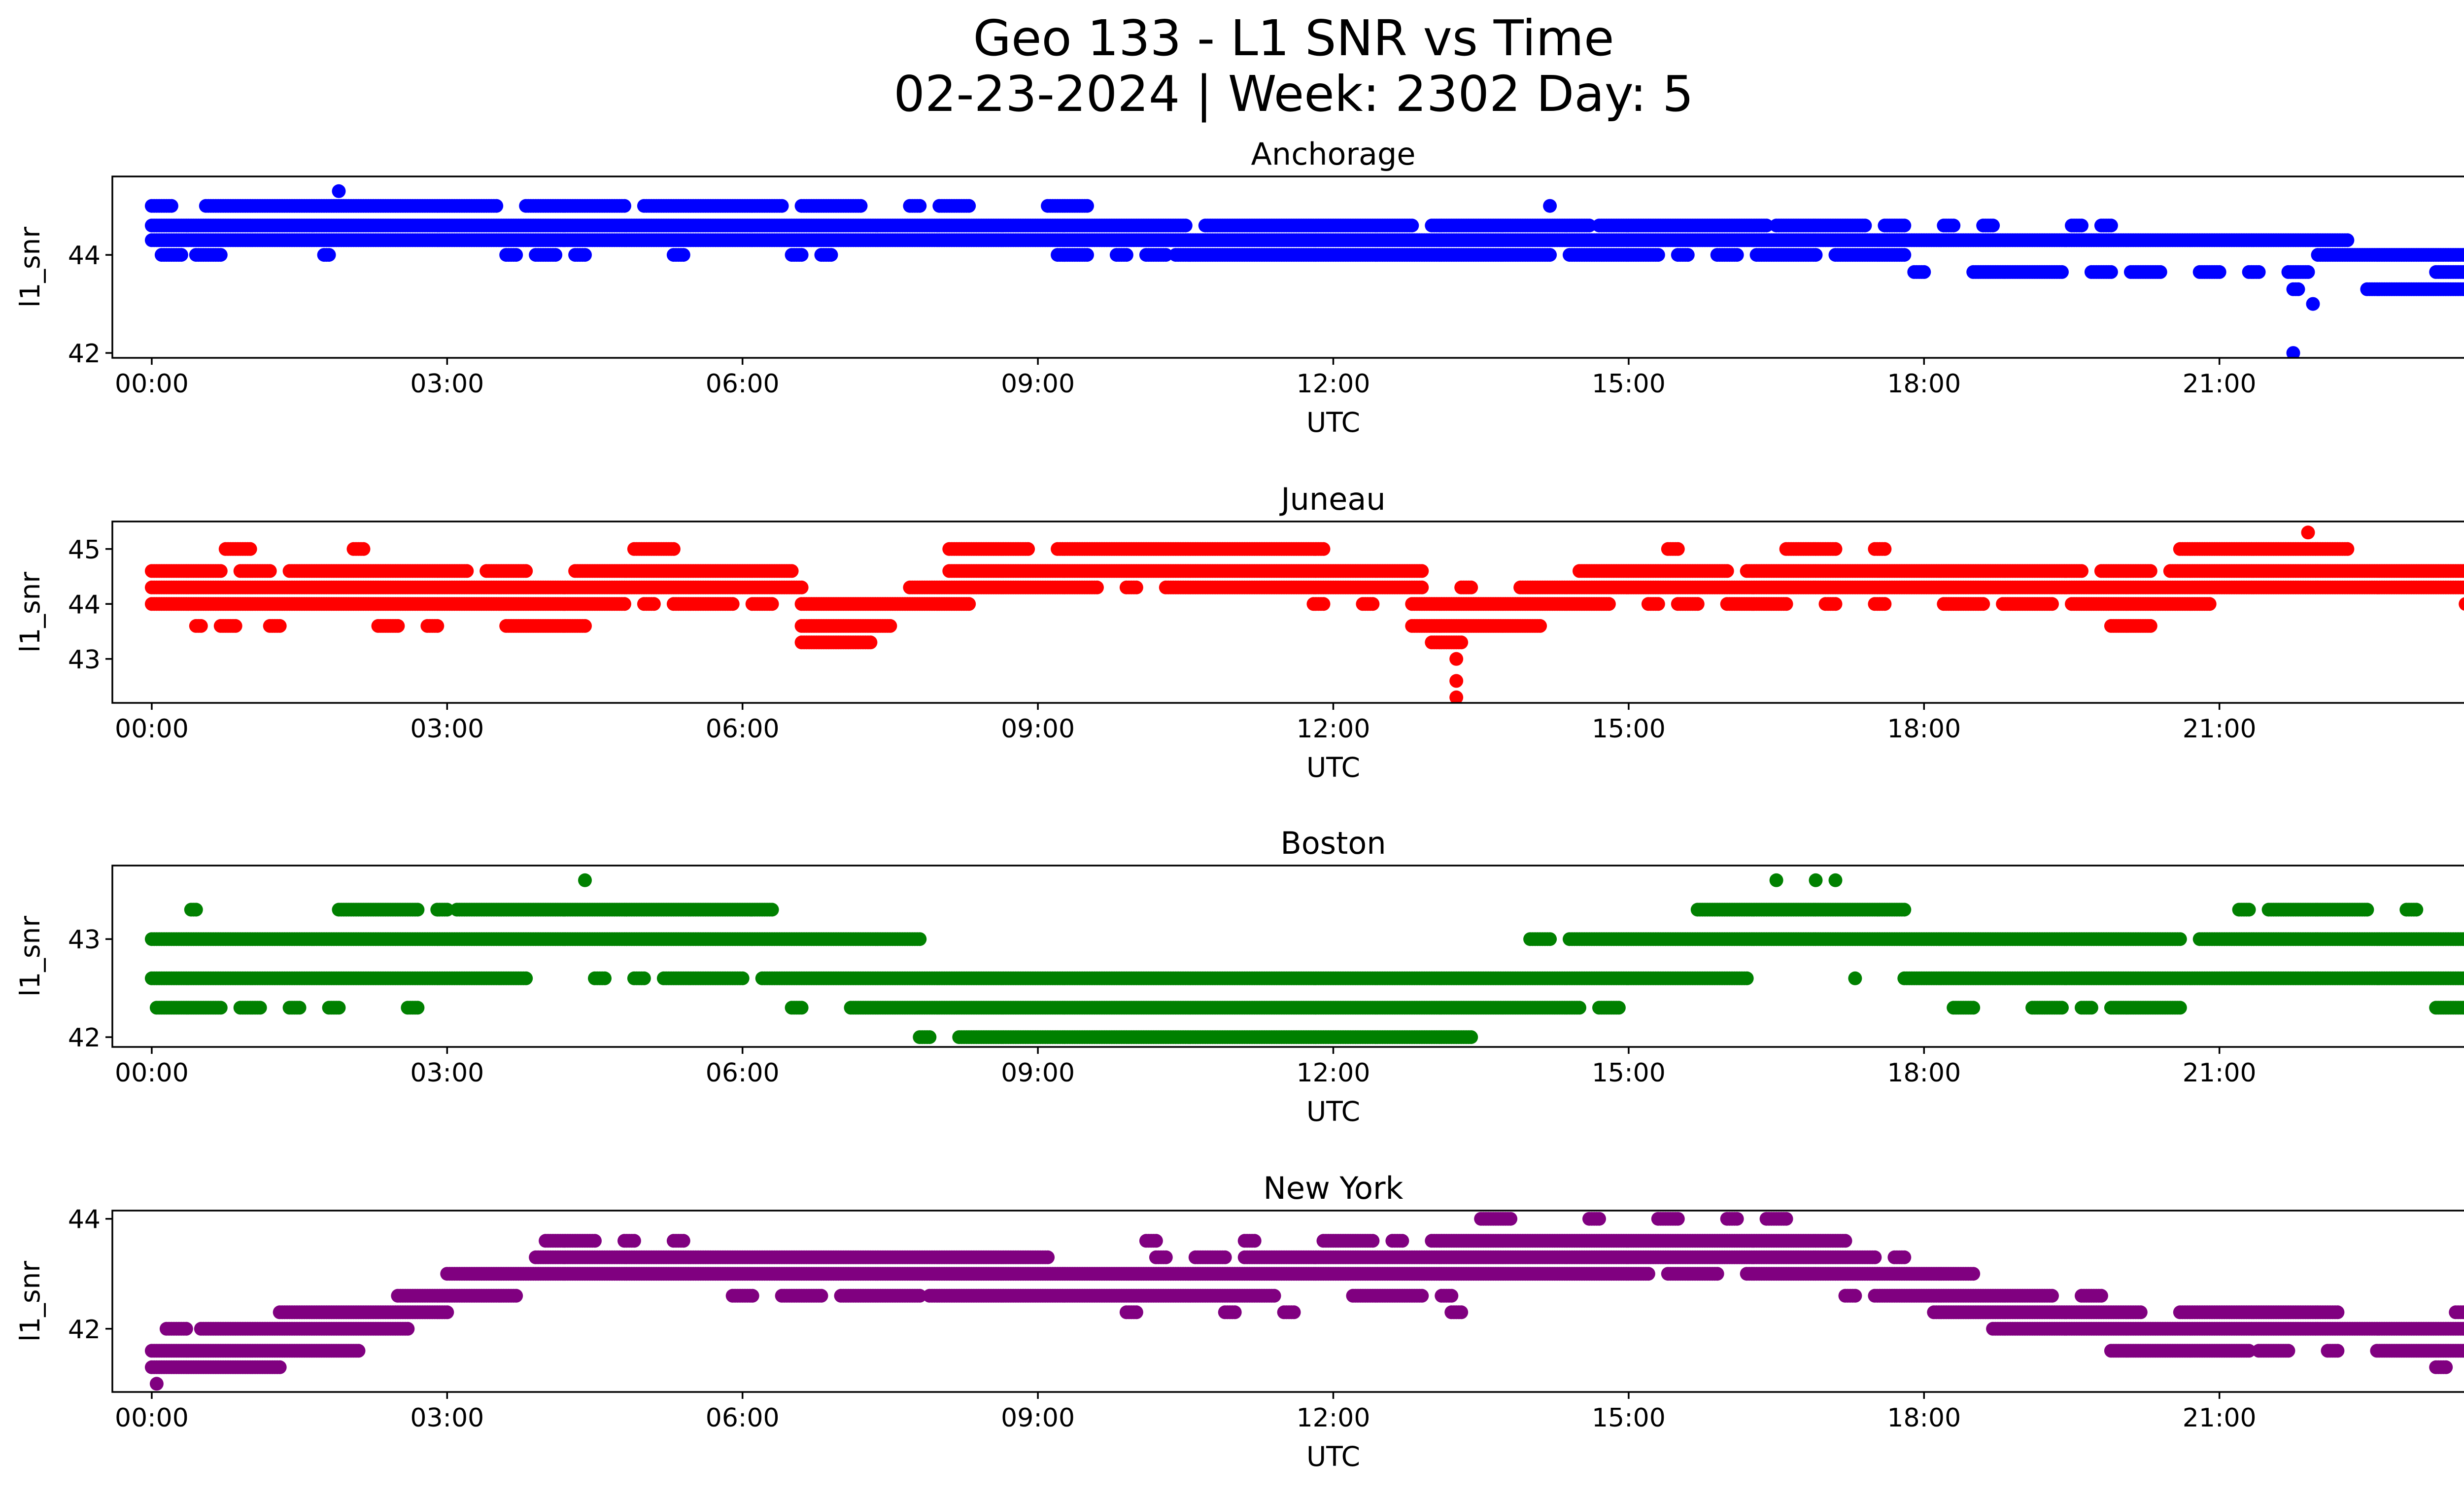 Image resolution: width=2464 pixels, height=1495 pixels. What do you see at coordinates (1333, 384) in the screenshot?
I see `x-tick-label: 12:00` at bounding box center [1333, 384].